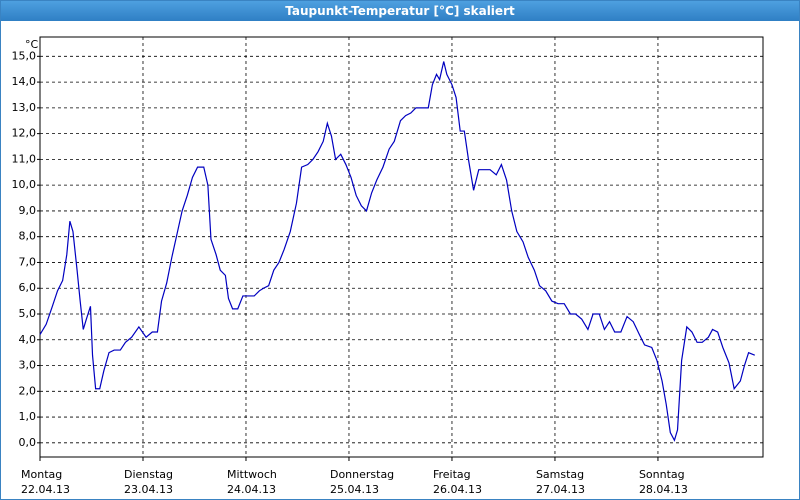  Describe the element at coordinates (663, 489) in the screenshot. I see `x-tick-date: 28.04.13` at that location.